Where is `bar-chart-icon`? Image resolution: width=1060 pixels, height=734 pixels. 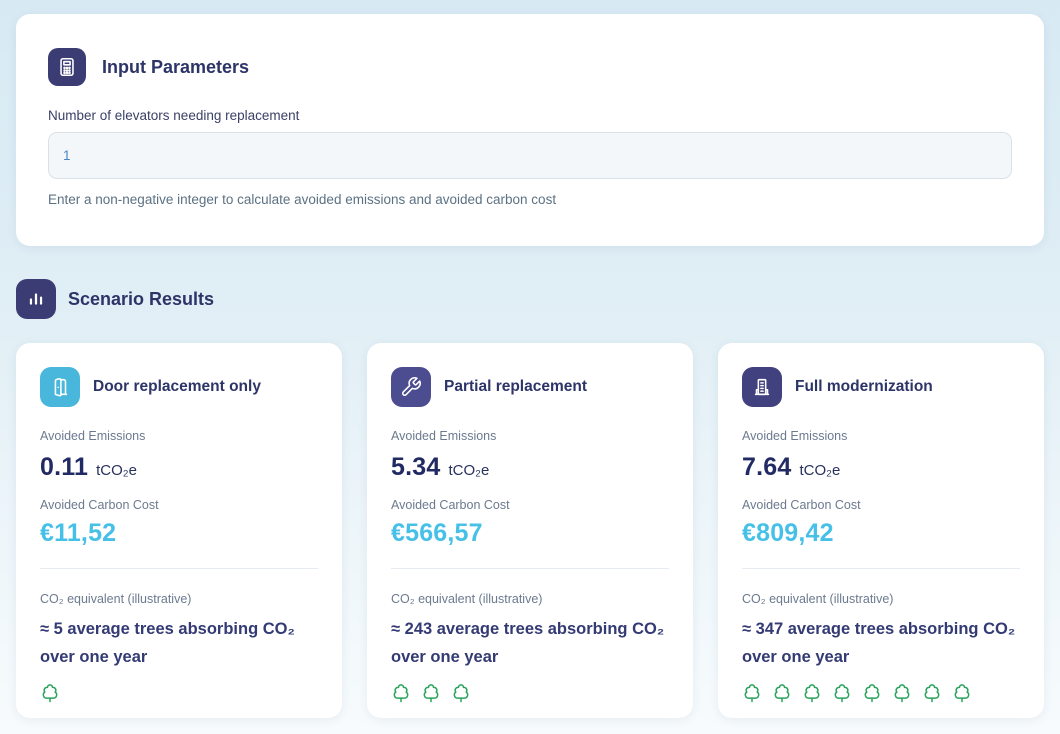
bar-chart-icon is located at coordinates (36, 299).